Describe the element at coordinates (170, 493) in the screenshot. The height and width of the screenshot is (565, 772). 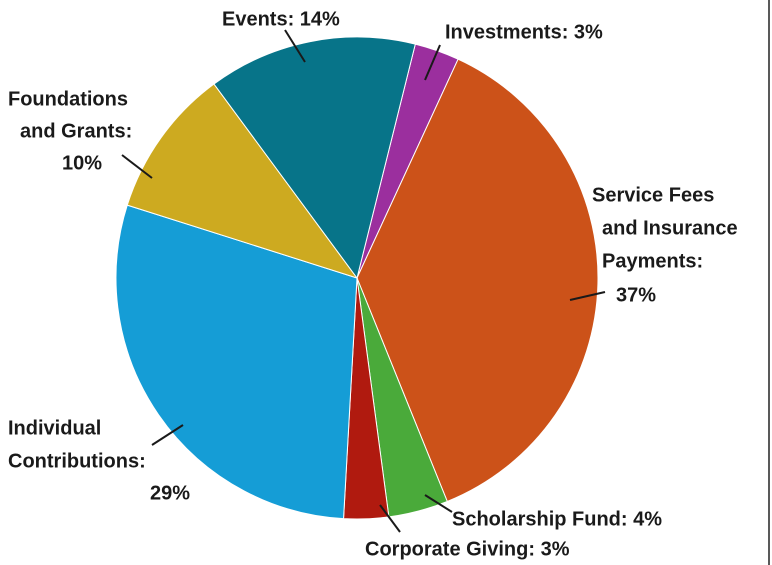
I see `slice-label: 29%` at that location.